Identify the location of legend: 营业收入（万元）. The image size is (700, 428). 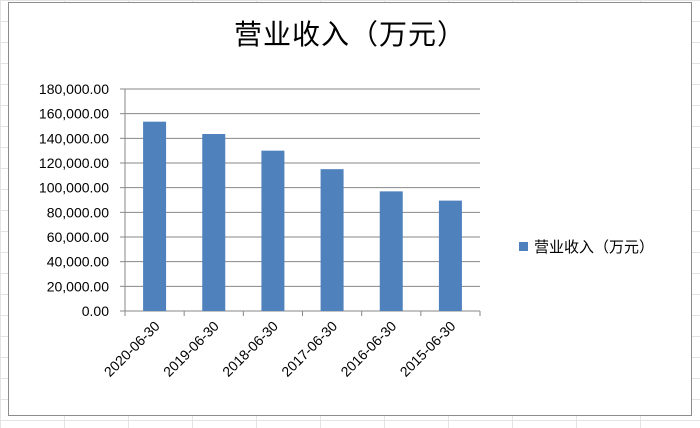
(586, 246).